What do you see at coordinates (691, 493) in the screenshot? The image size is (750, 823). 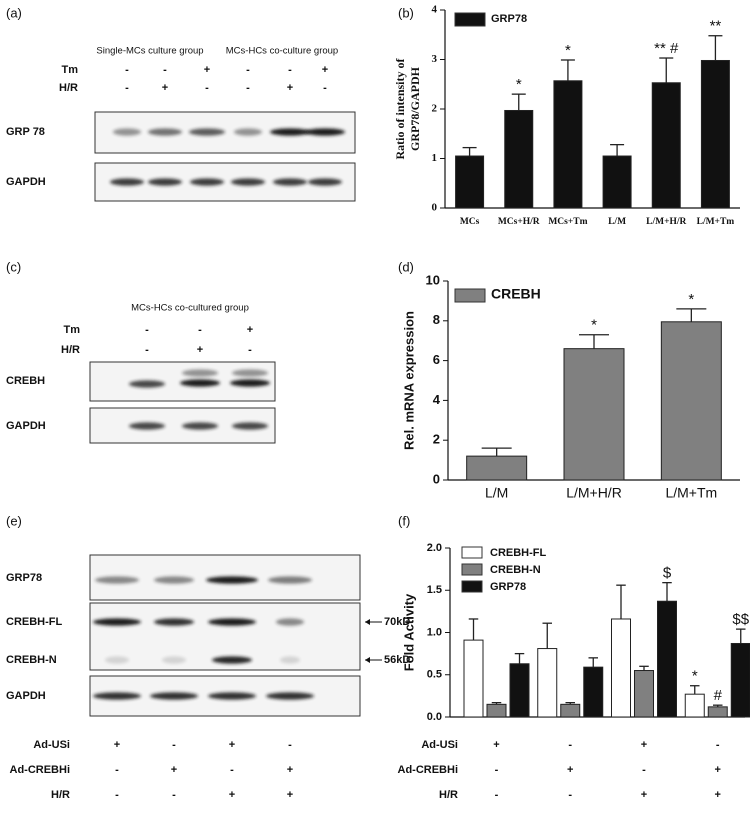 I see `x-tick-label: L/M+Tm` at bounding box center [691, 493].